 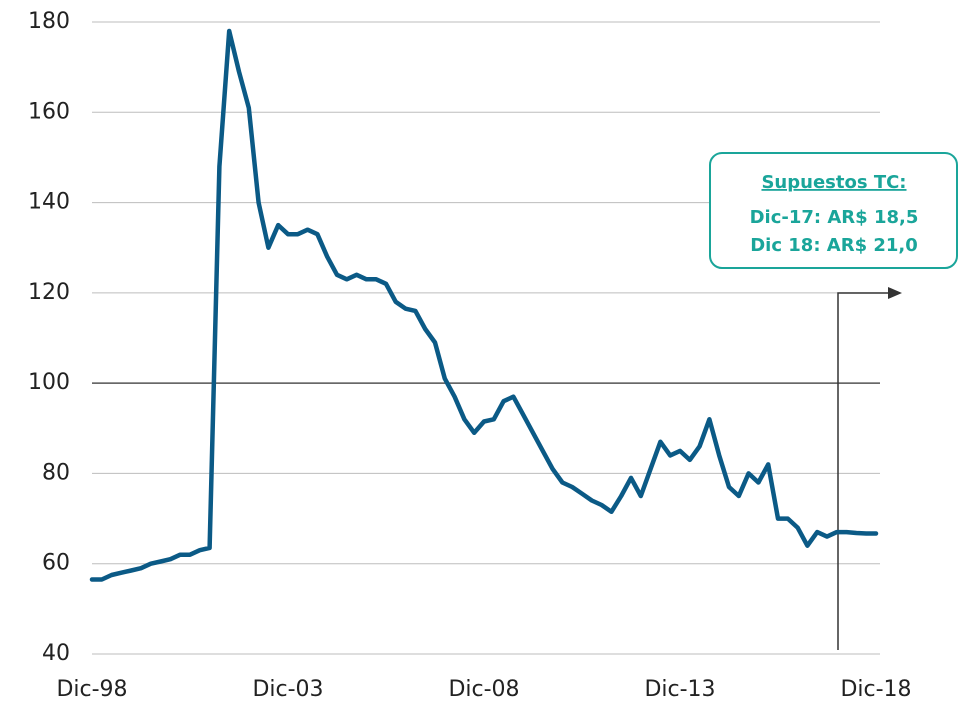 I want to click on annotation-box, so click(x=833, y=210).